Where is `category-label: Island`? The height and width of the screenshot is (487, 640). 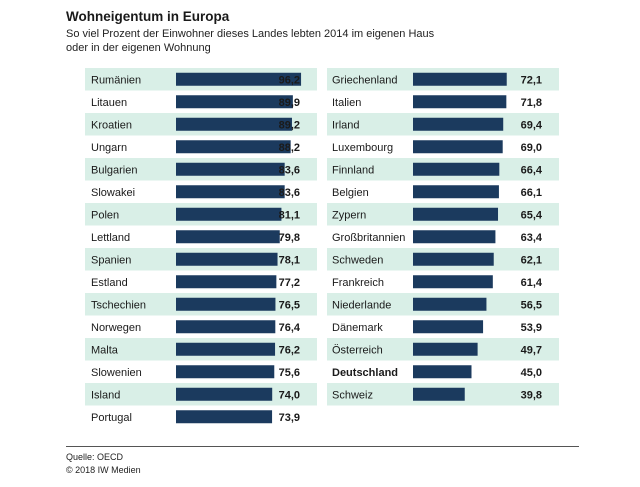
category-label: Island is located at coordinates (105, 395).